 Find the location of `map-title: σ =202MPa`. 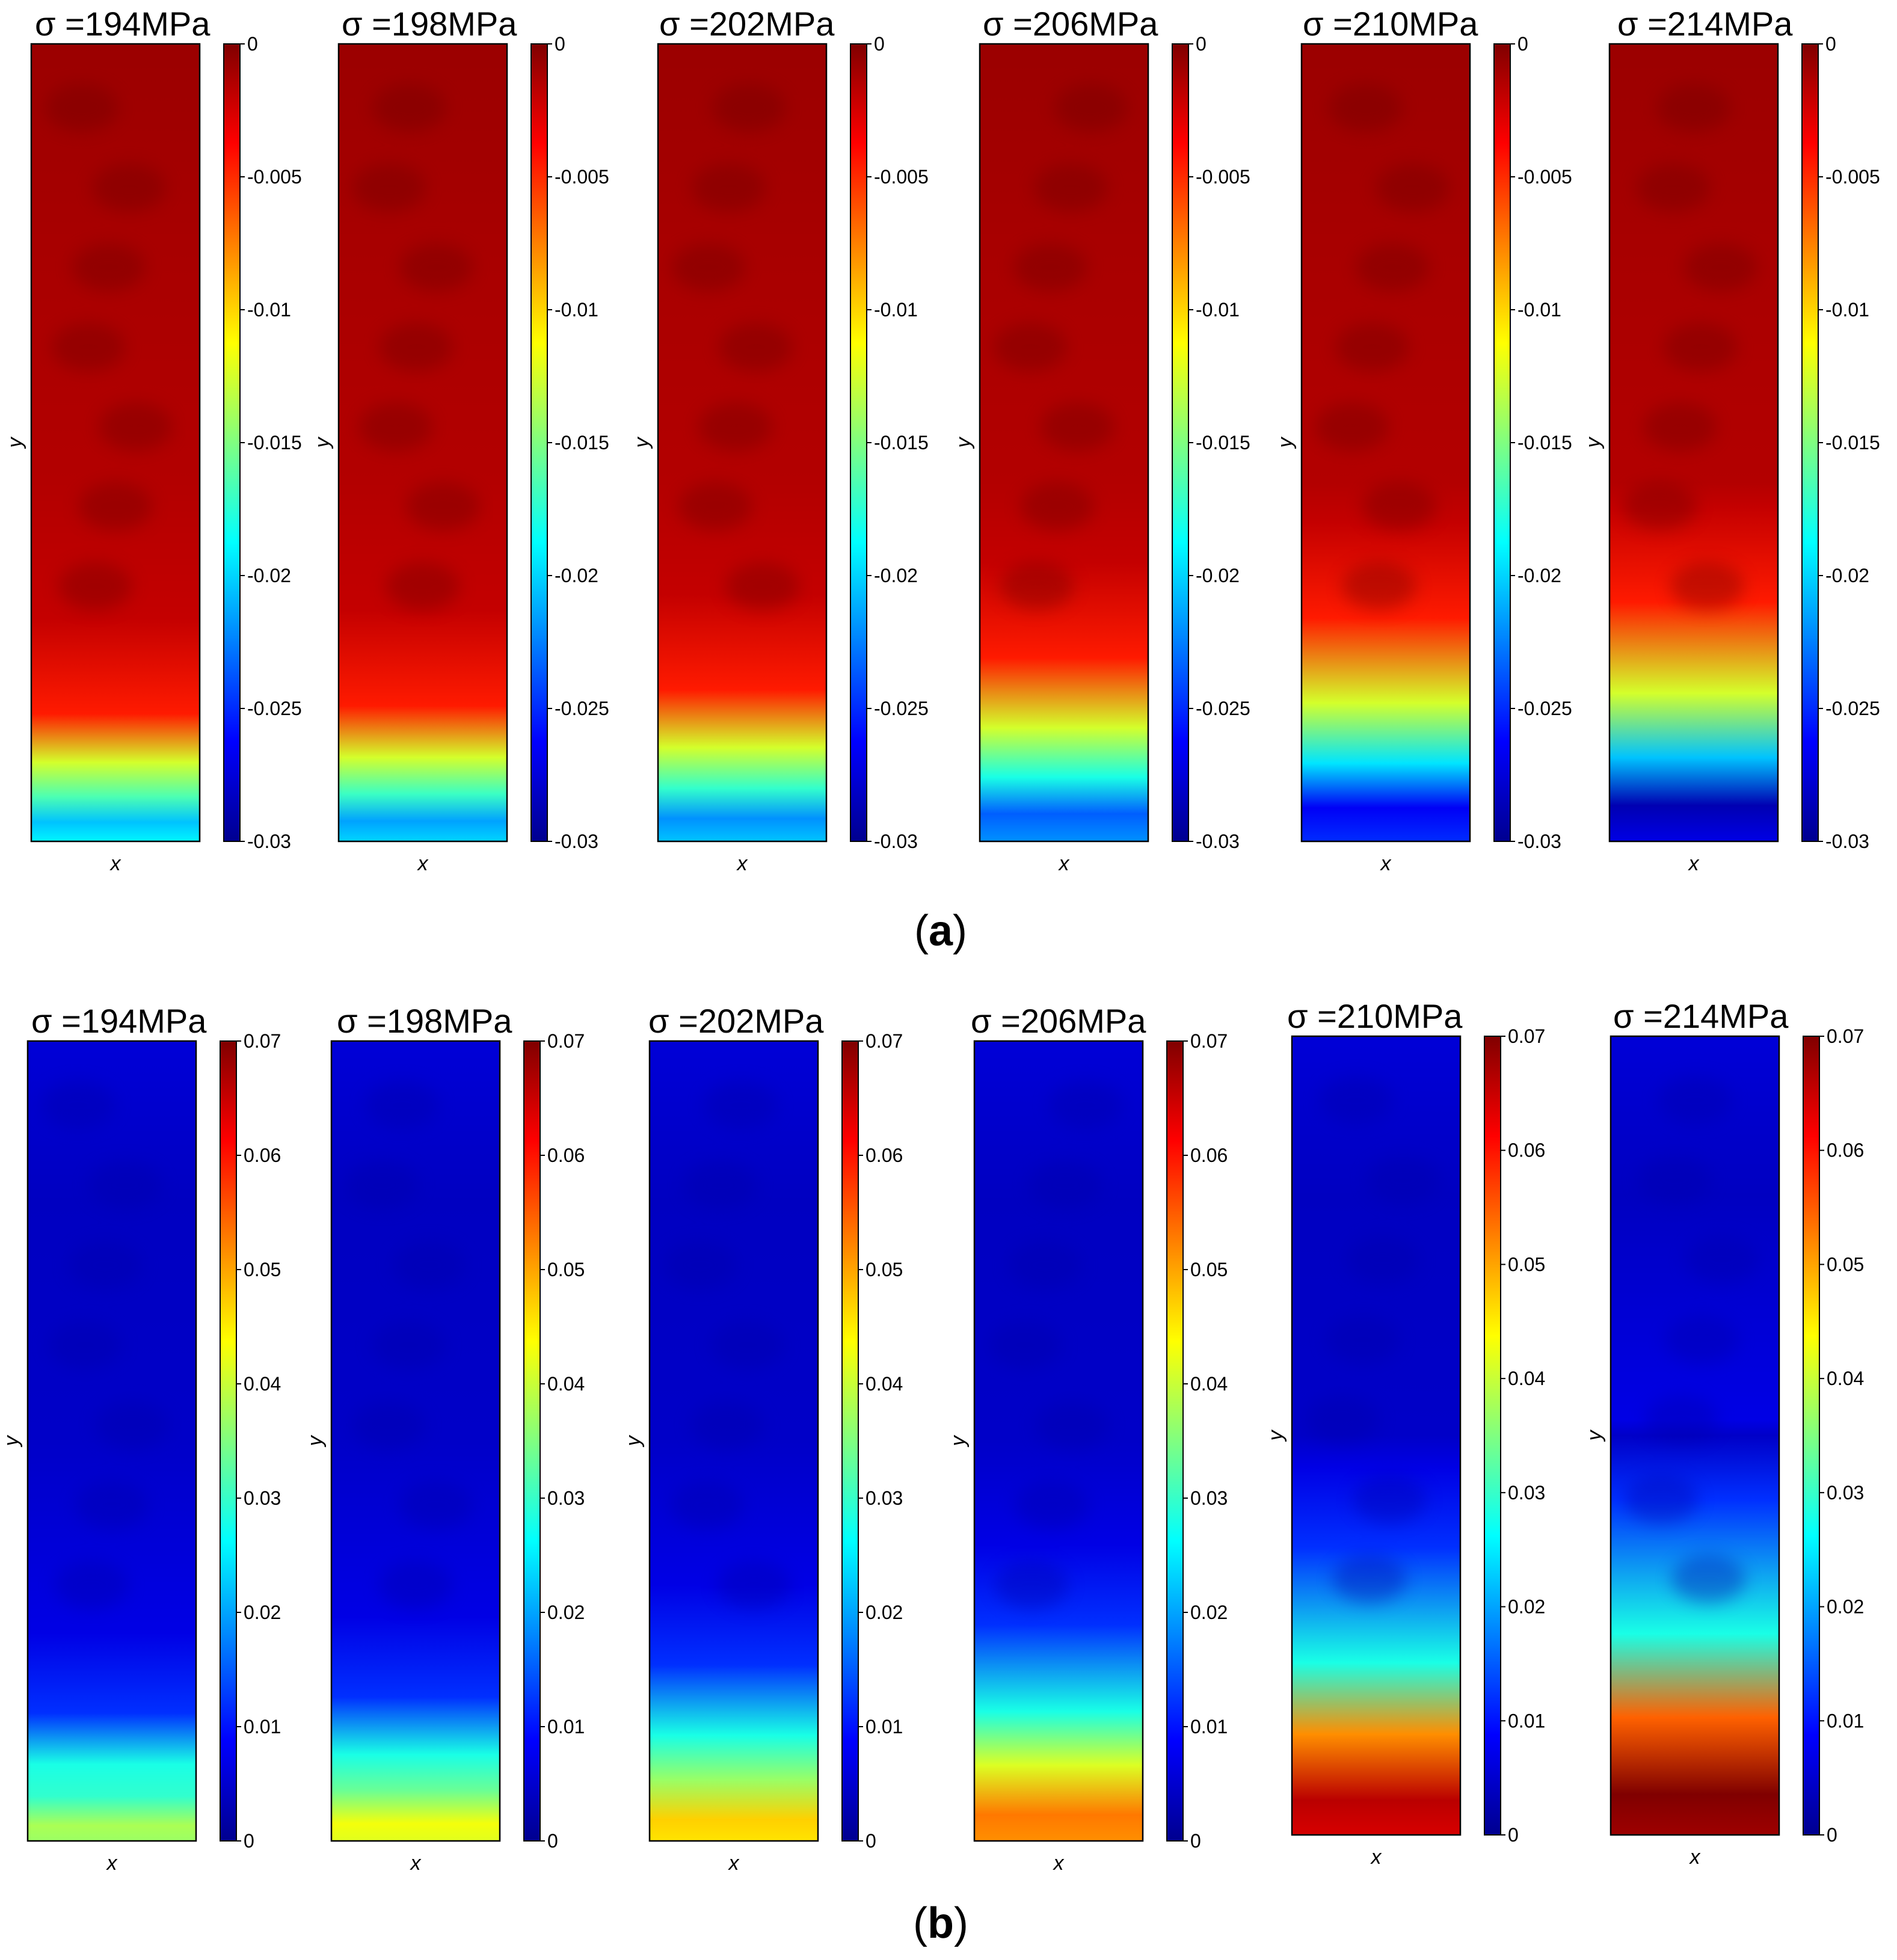

map-title: σ =202MPa is located at coordinates (747, 24).